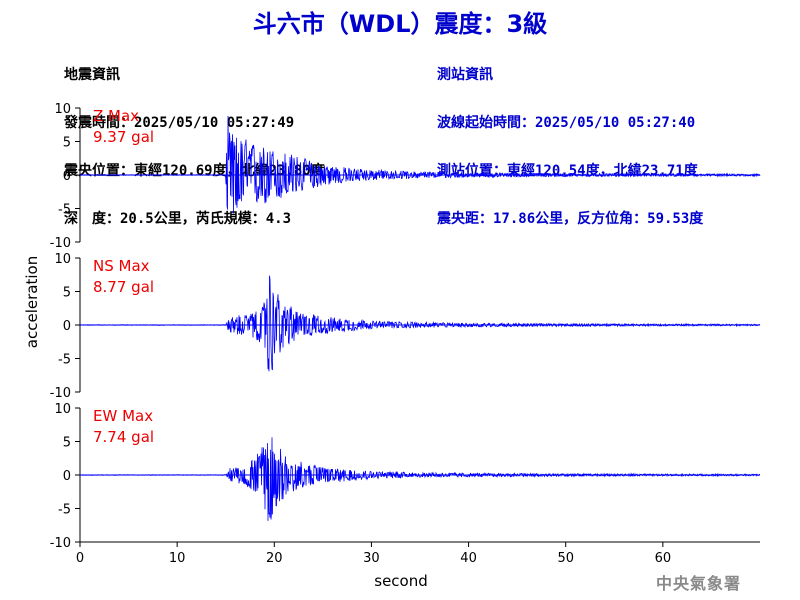 This screenshot has height=600, width=800. Describe the element at coordinates (274, 558) in the screenshot. I see `x-tick-label: 20` at that location.